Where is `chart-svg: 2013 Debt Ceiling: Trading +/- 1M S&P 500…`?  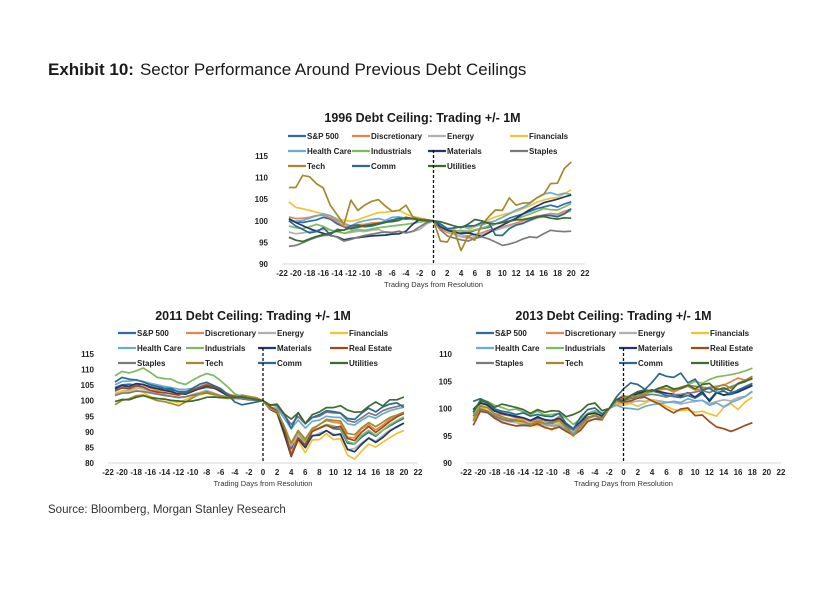 chart-svg: 2013 Debt Ceiling: Trading +/- 1M S&P 500… is located at coordinates (612, 398).